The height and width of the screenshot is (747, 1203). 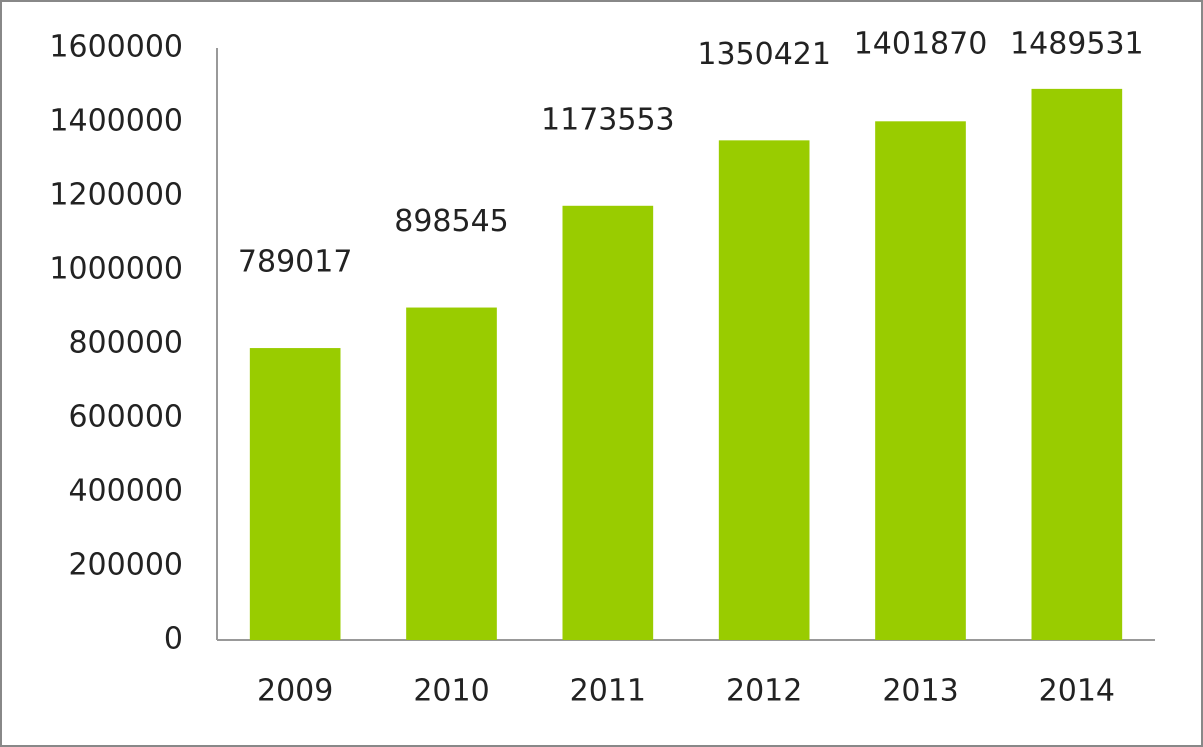 What do you see at coordinates (116, 195) in the screenshot?
I see `y-tick-label: 1200000` at bounding box center [116, 195].